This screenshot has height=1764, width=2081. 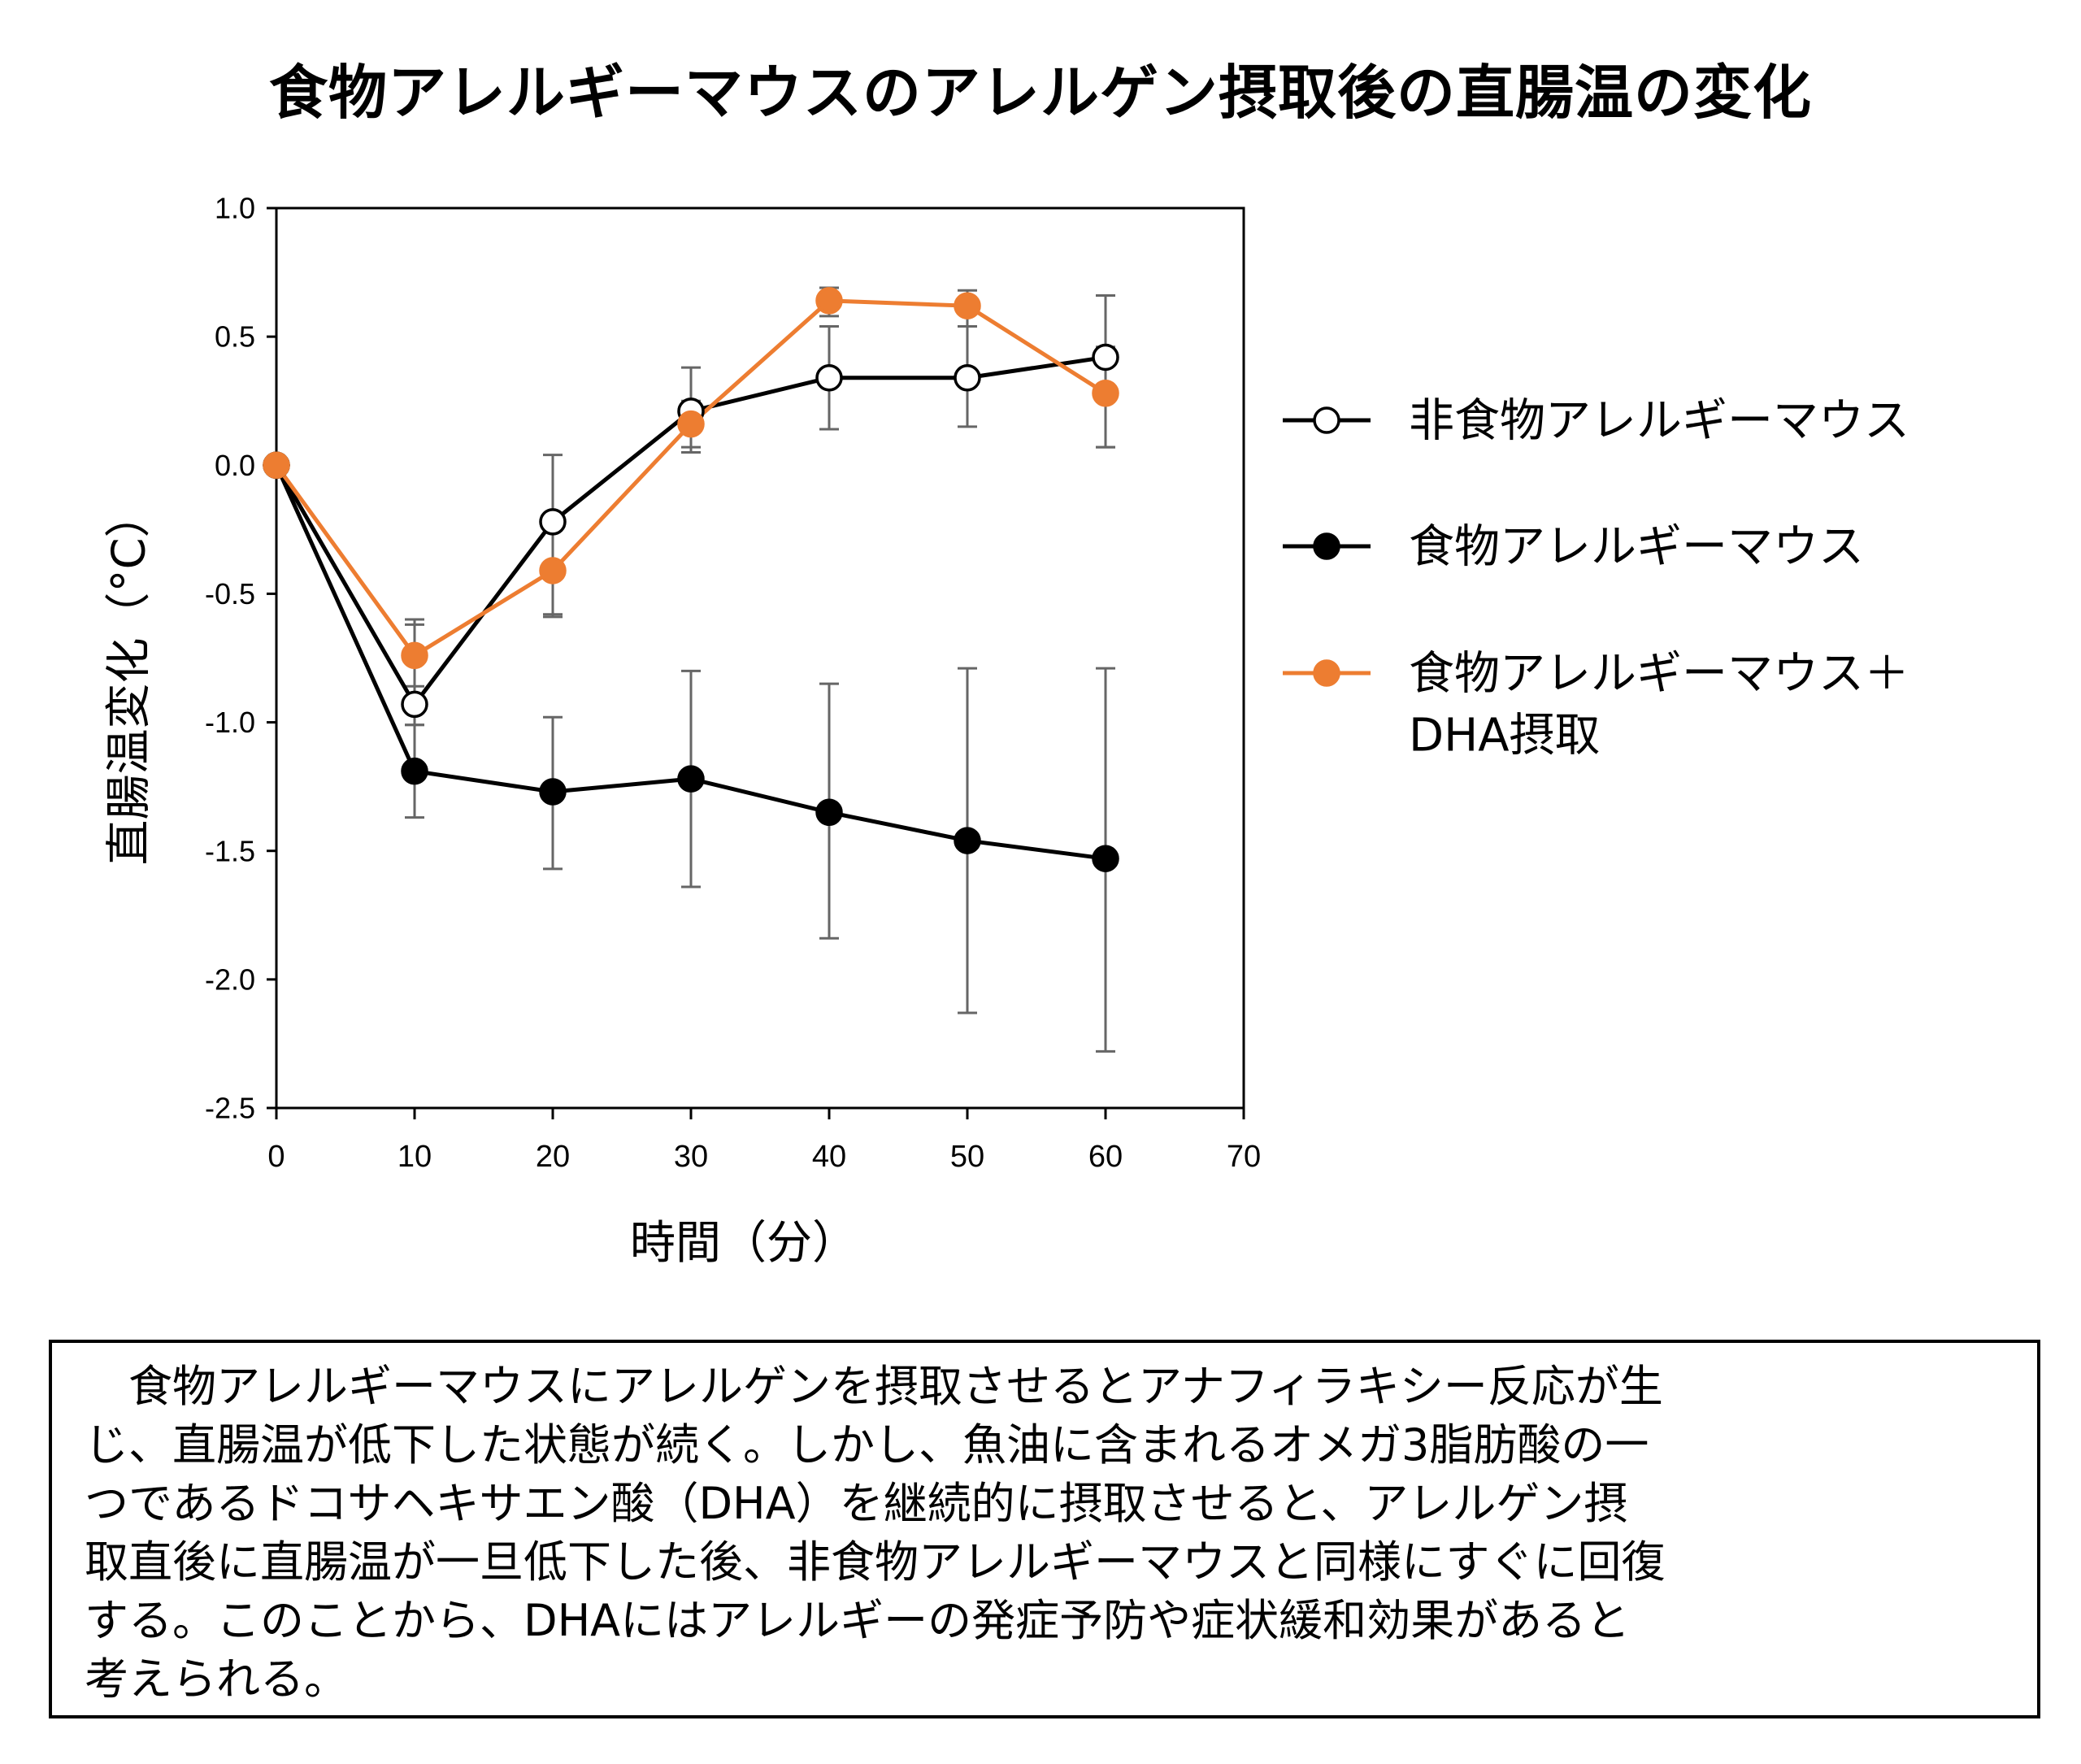 I want to click on x-tick-label: 50, so click(x=967, y=1157).